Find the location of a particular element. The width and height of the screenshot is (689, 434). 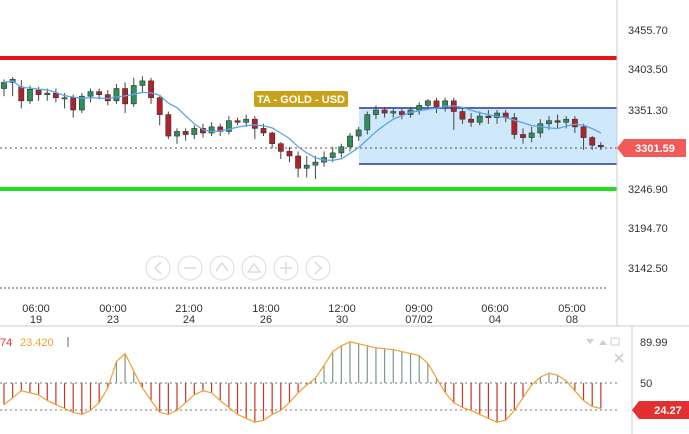

oscillator-legend-value-2: 23.420 is located at coordinates (37, 343).